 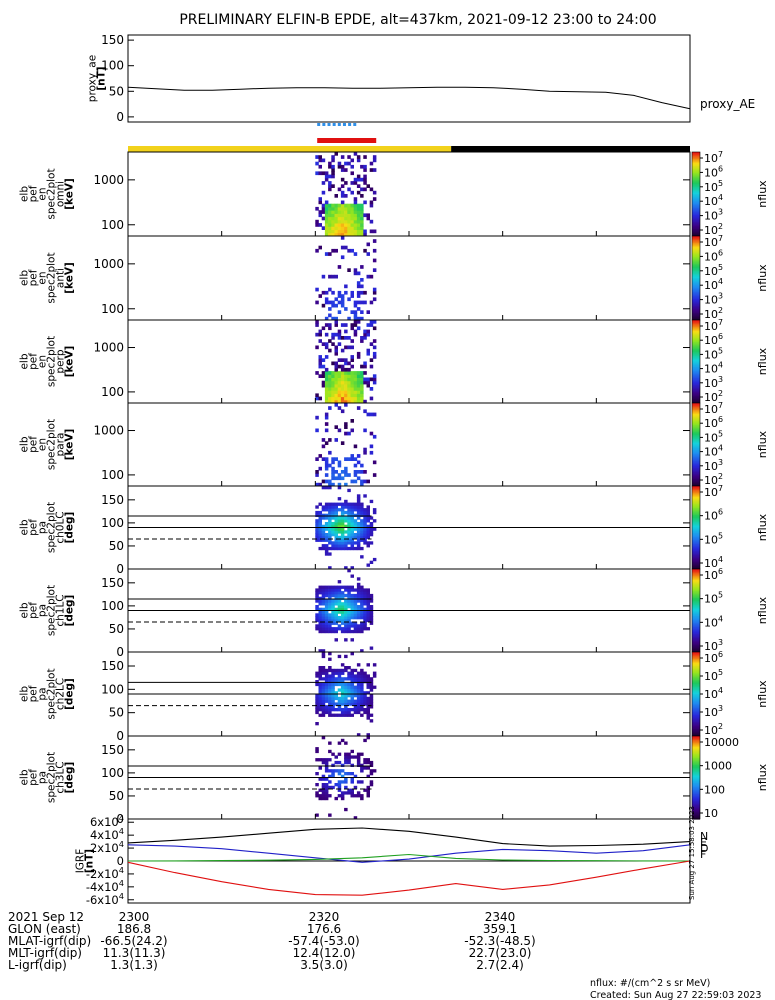 What do you see at coordinates (500, 953) in the screenshot?
I see `axis-value-2340-2: 22.7(23.0)` at bounding box center [500, 953].